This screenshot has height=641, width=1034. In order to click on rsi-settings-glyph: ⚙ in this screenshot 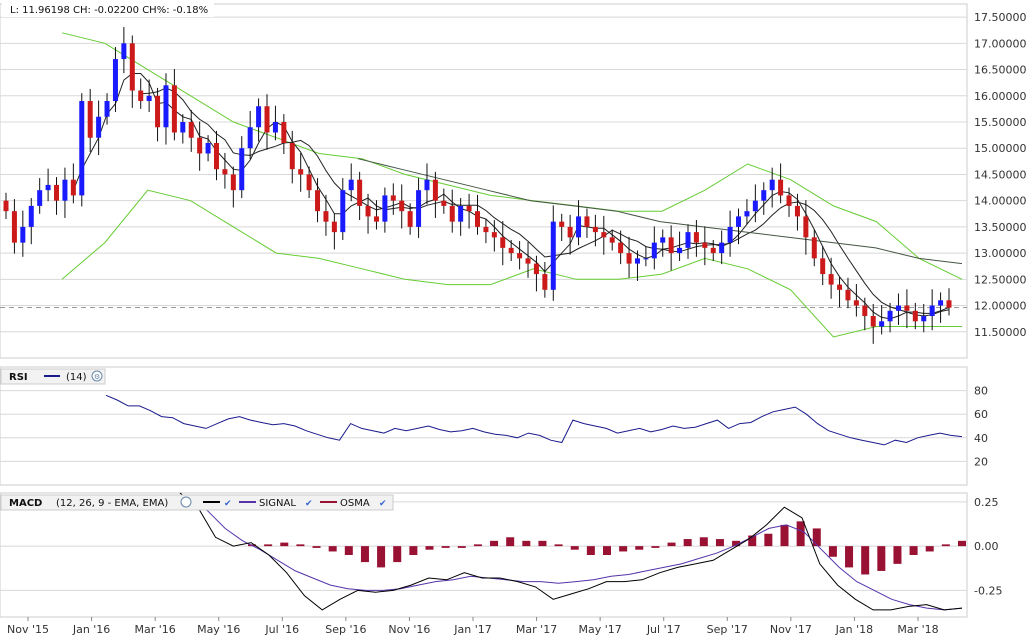, I will do `click(97, 377)`.